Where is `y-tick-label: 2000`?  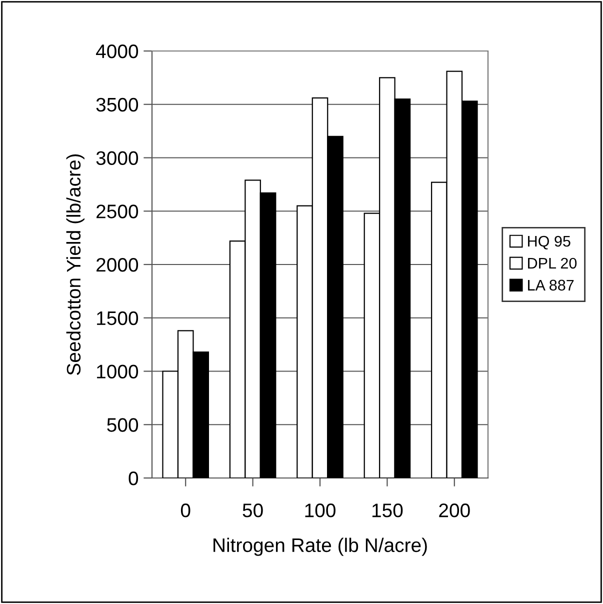 y-tick-label: 2000 is located at coordinates (117, 265).